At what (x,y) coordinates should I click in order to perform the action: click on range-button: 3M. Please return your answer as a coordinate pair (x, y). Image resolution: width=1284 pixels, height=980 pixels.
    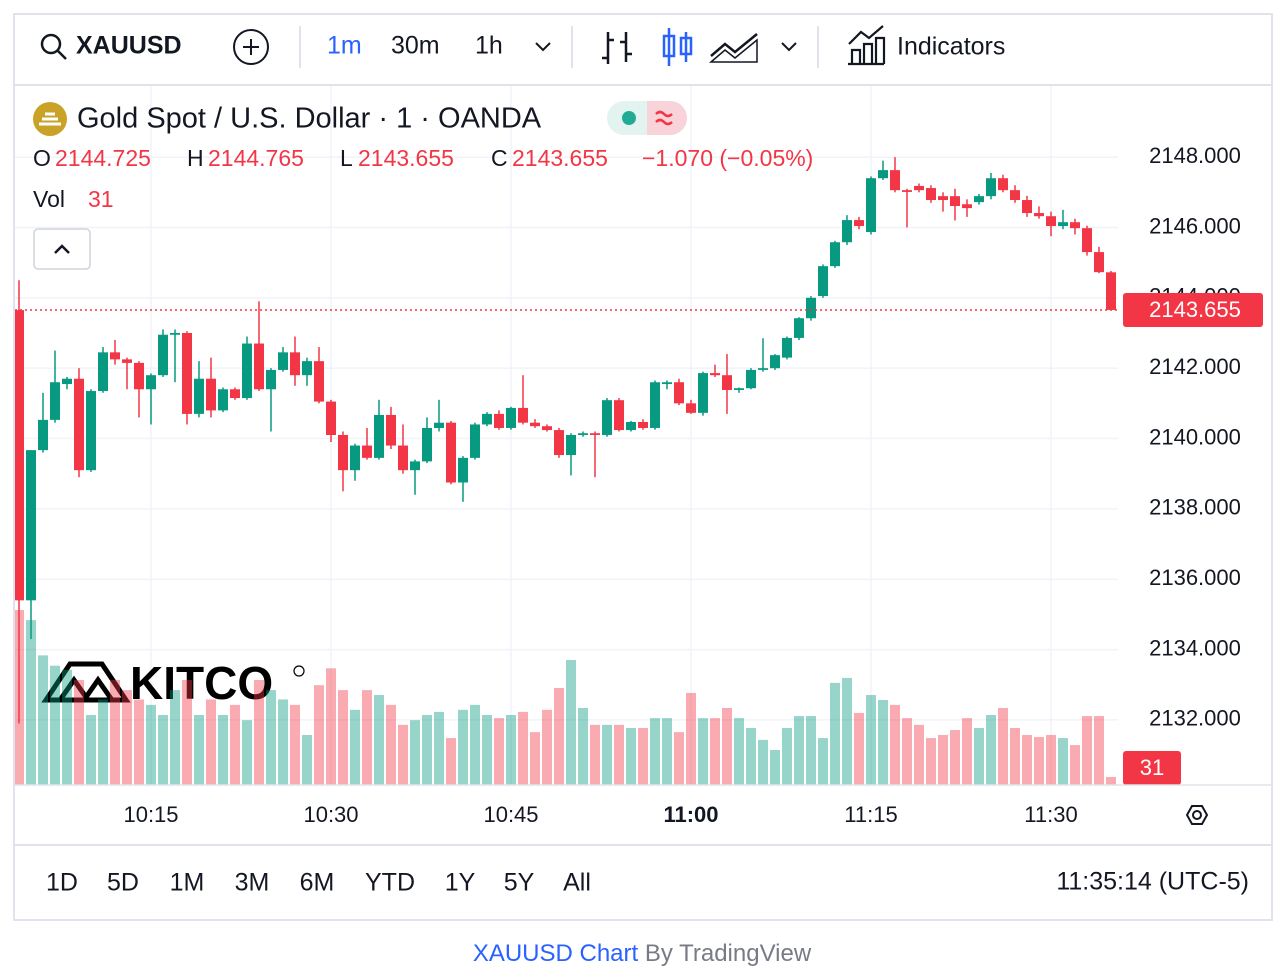
    Looking at the image, I should click on (252, 883).